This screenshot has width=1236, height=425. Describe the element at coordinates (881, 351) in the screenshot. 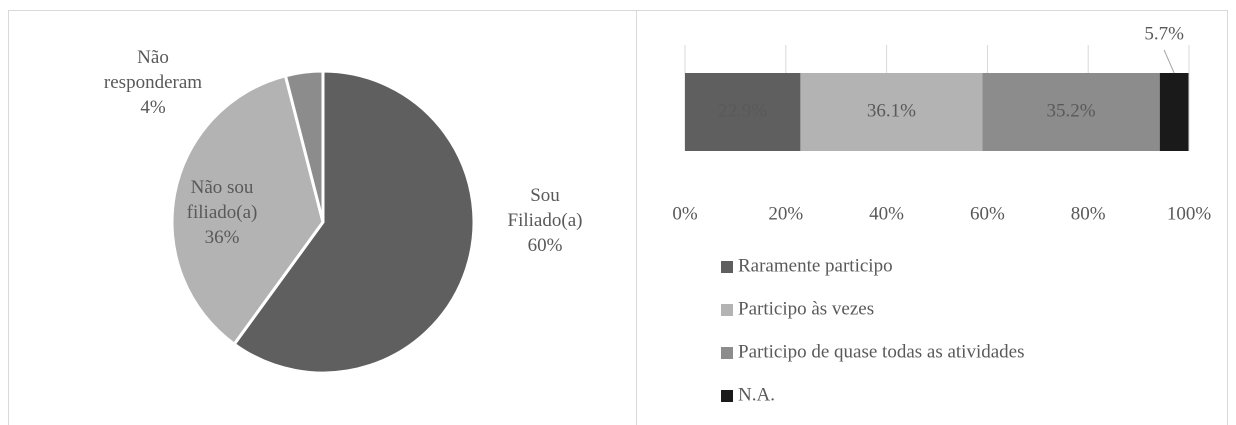

I see `legend-label: Participo de quase todas as atividades` at that location.